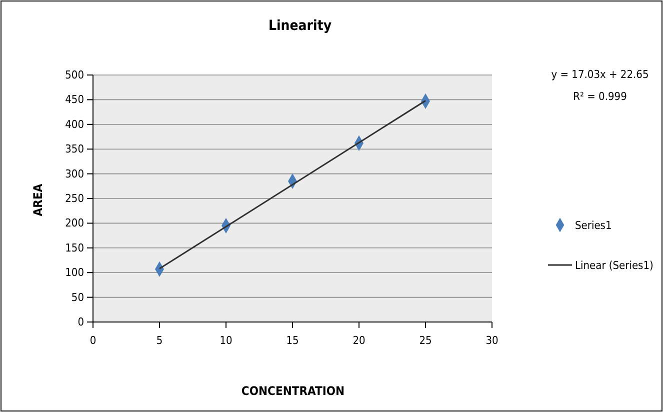 This screenshot has height=412, width=663. Describe the element at coordinates (74, 199) in the screenshot. I see `y-tick-label: 250` at that location.